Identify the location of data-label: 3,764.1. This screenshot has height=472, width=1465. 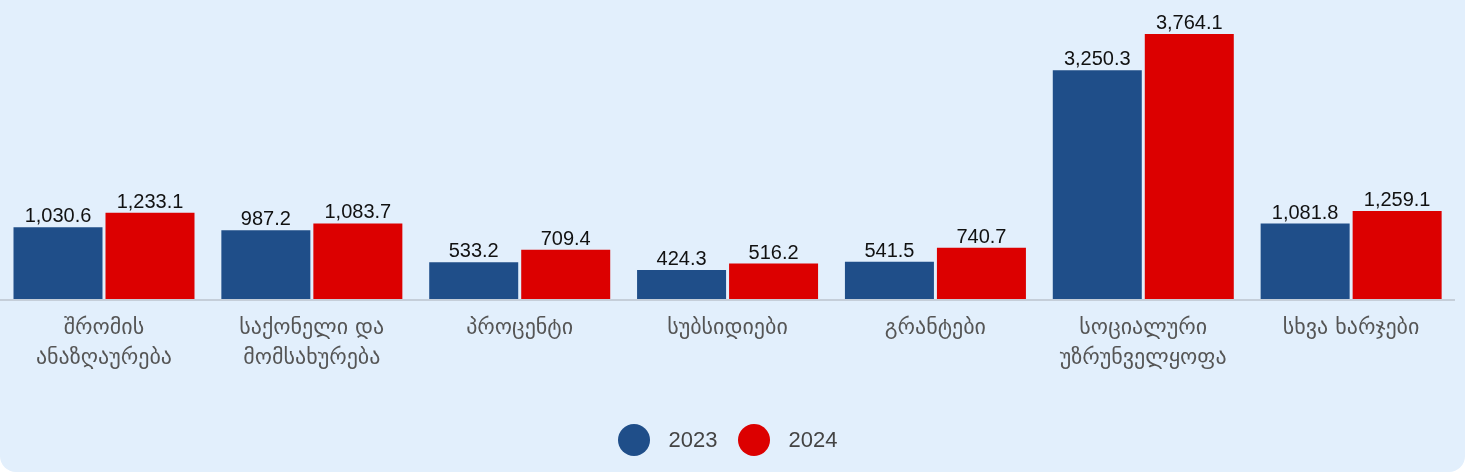
(1189, 22).